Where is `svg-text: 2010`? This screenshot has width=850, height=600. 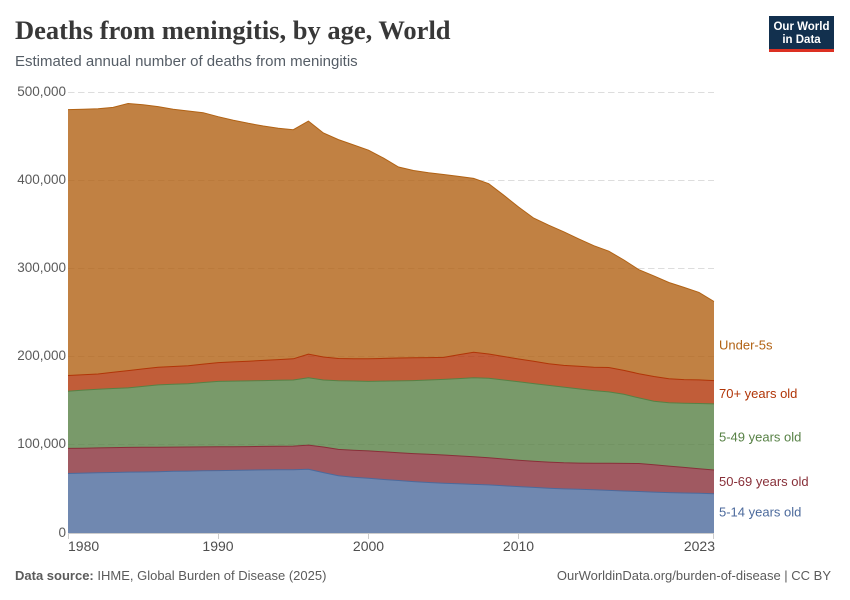
svg-text: 2010 is located at coordinates (518, 546).